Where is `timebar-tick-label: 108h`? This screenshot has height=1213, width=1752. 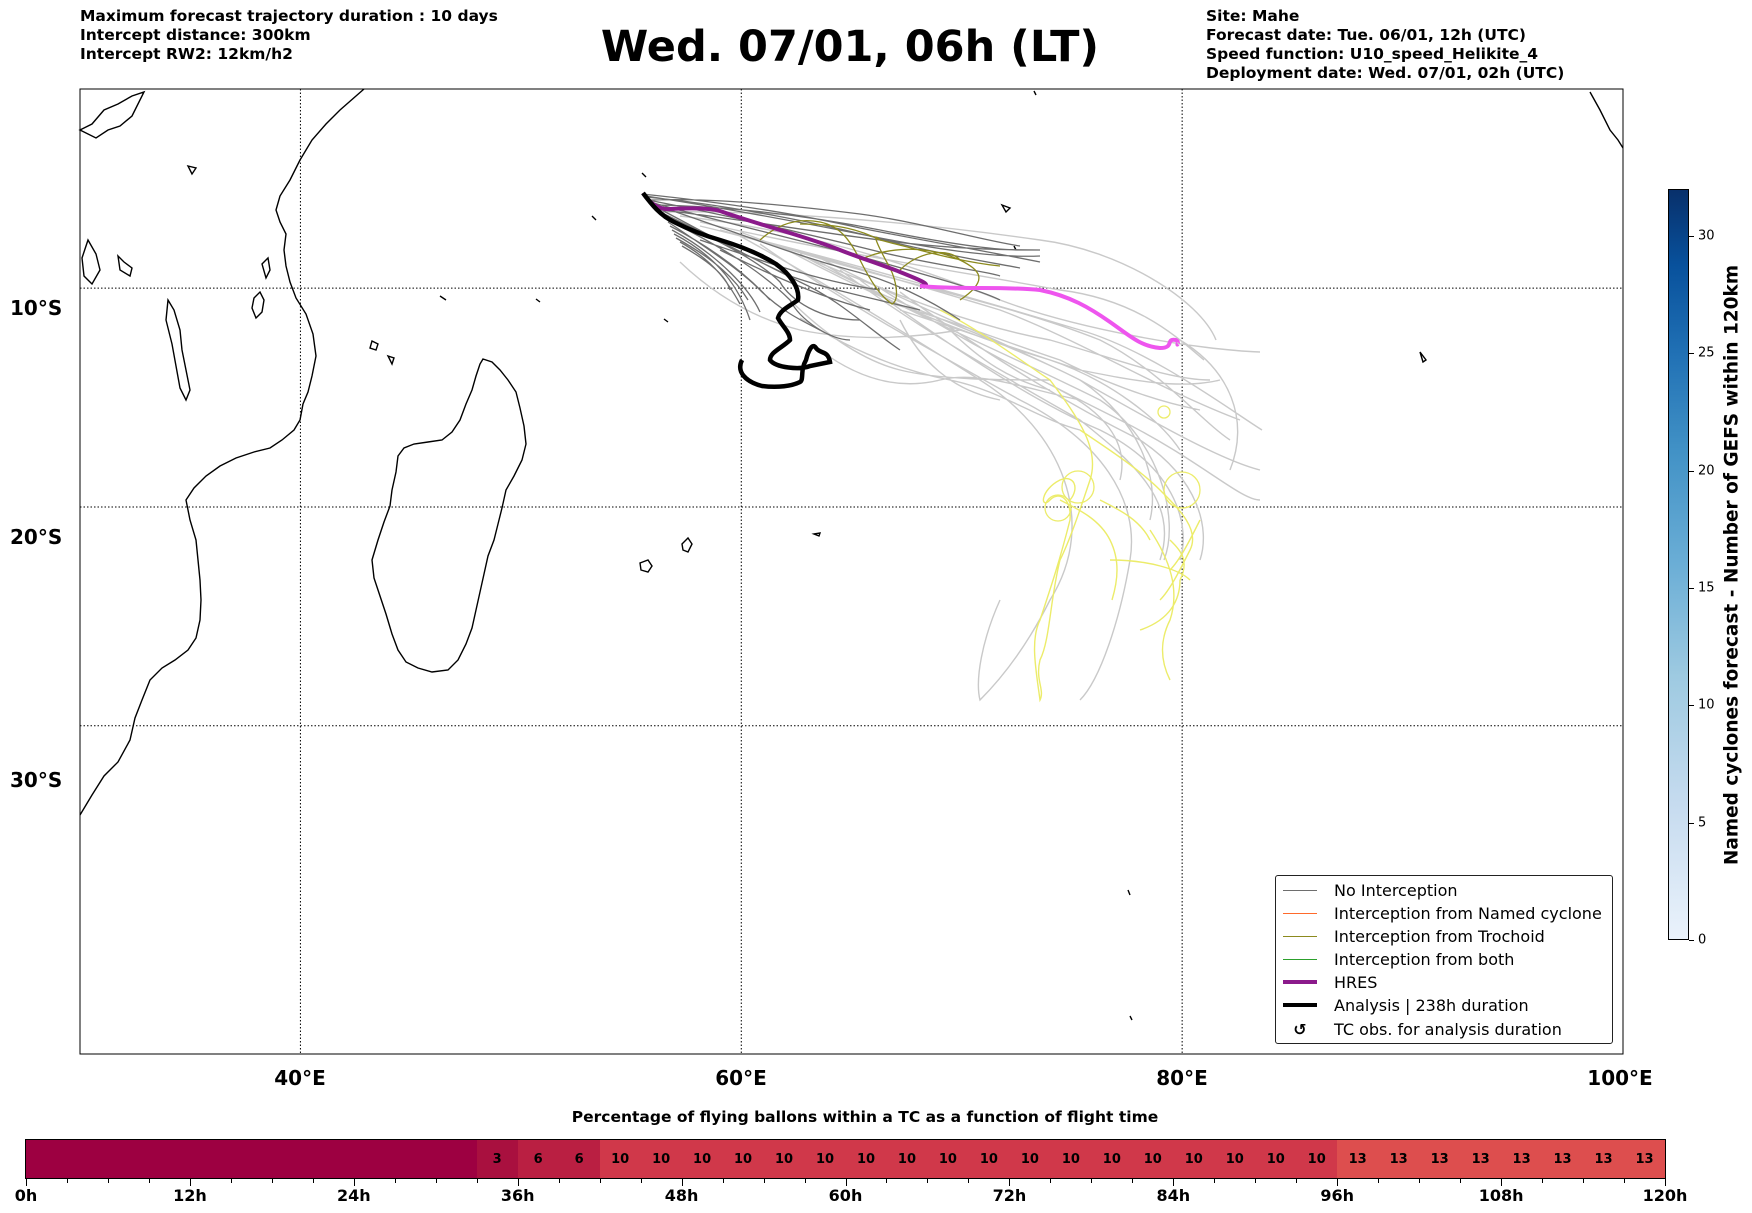 timebar-tick-label: 108h is located at coordinates (1501, 1195).